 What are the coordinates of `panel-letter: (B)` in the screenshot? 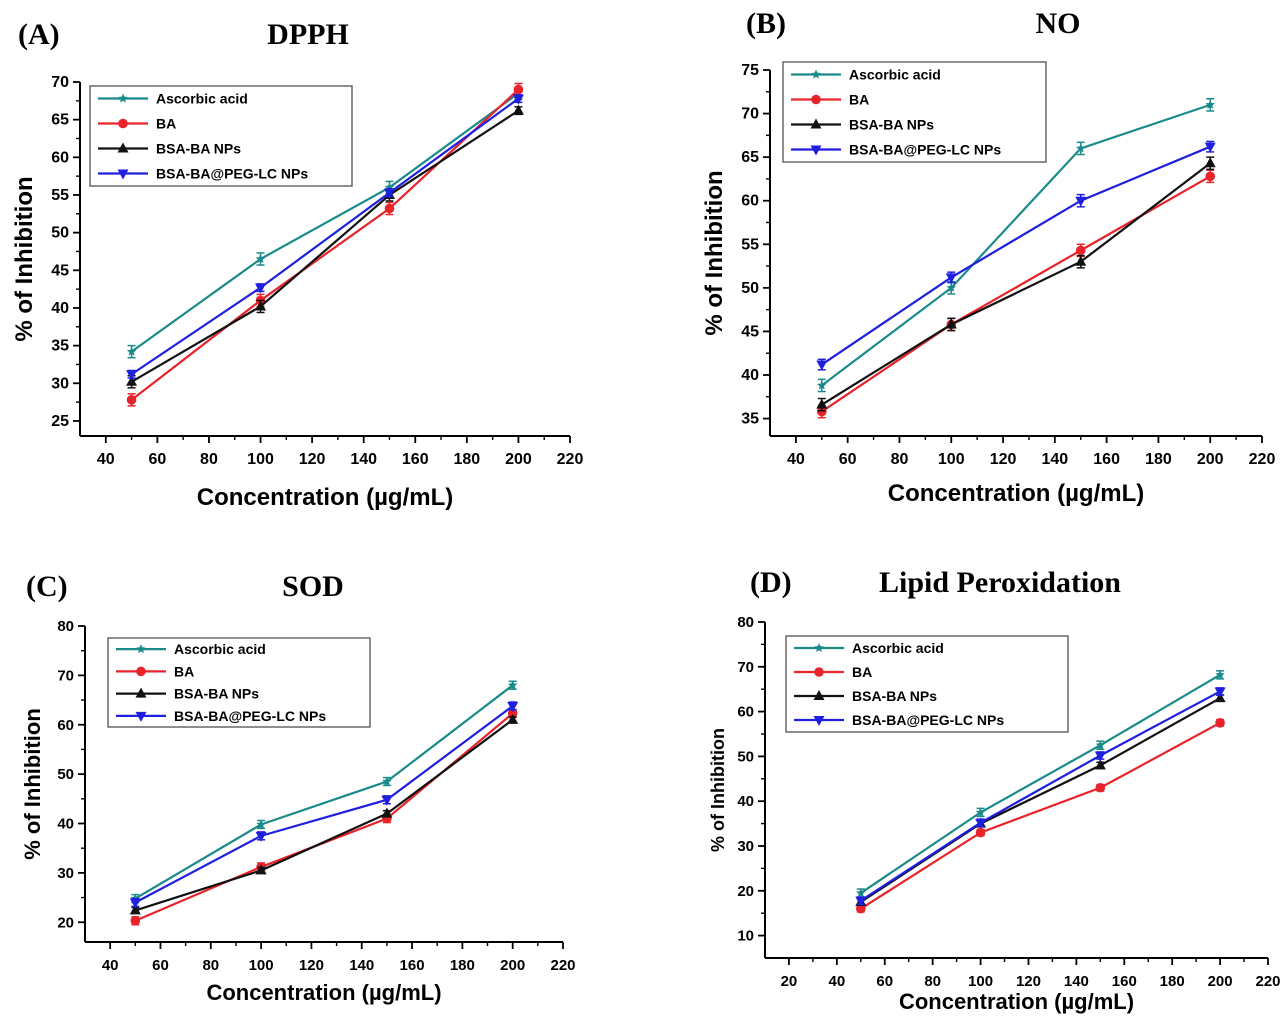 It's located at (766, 23).